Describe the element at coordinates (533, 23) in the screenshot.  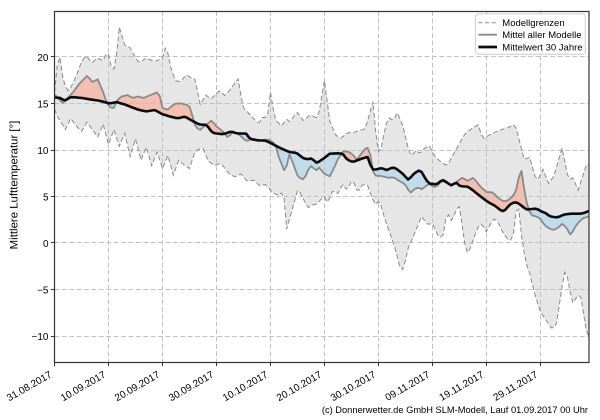
I see `svg-text: Modellgrenzen` at that location.